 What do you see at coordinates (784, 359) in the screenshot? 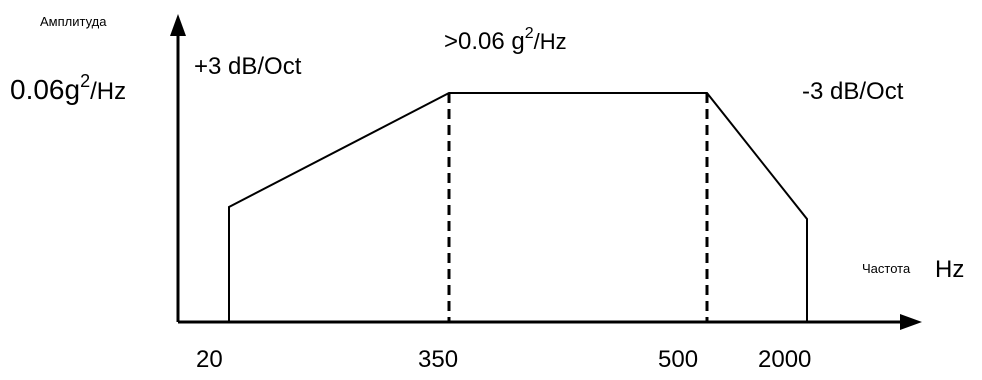
I see `x-tick-2000: 2000` at bounding box center [784, 359].